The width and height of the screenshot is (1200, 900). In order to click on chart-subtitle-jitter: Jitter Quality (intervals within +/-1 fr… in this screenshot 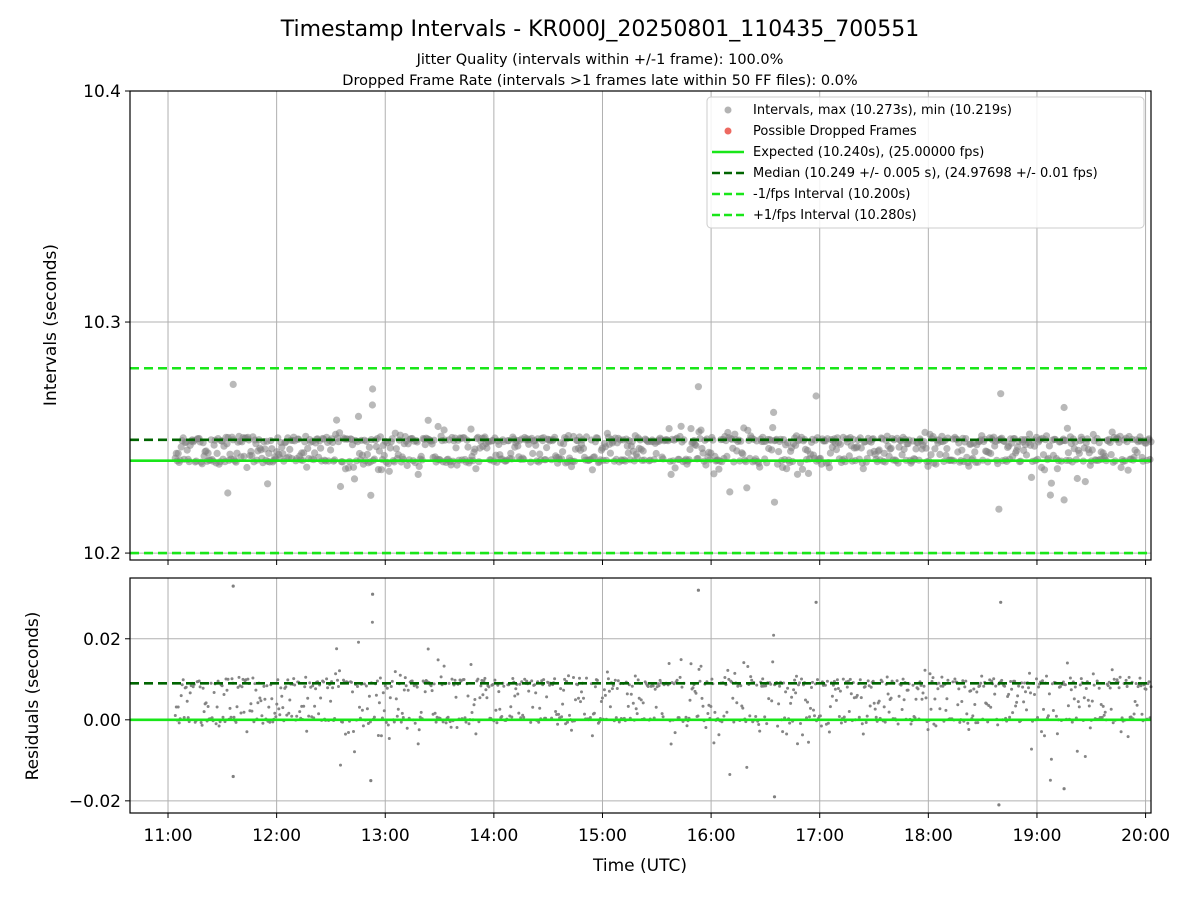, I will do `click(600, 60)`.